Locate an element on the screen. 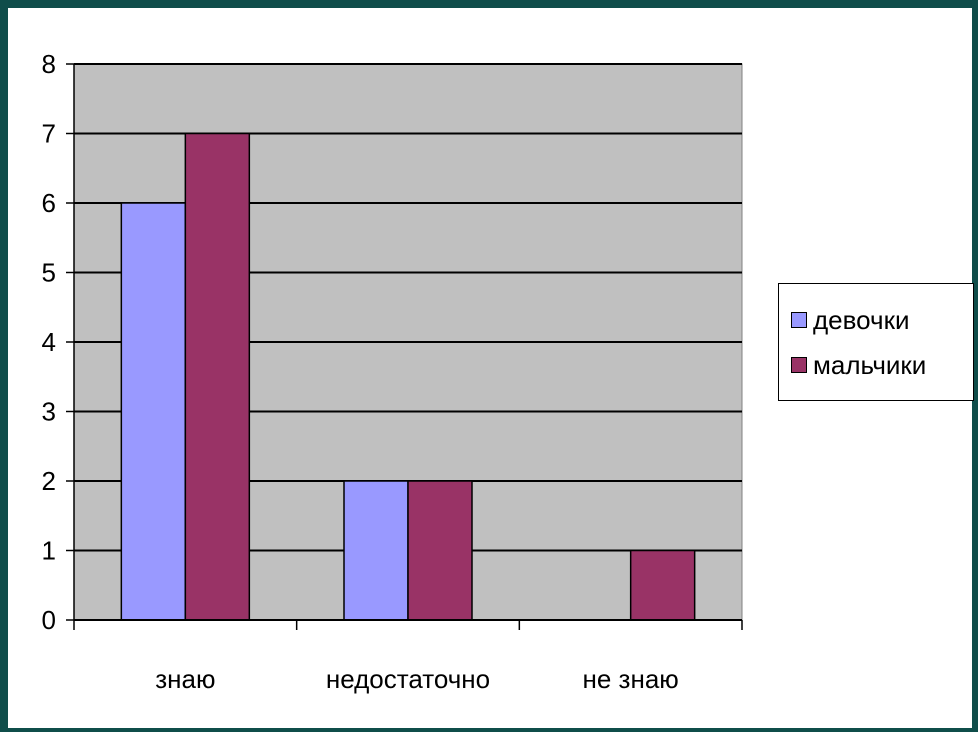  y-tick-label: 4 is located at coordinates (49, 342).